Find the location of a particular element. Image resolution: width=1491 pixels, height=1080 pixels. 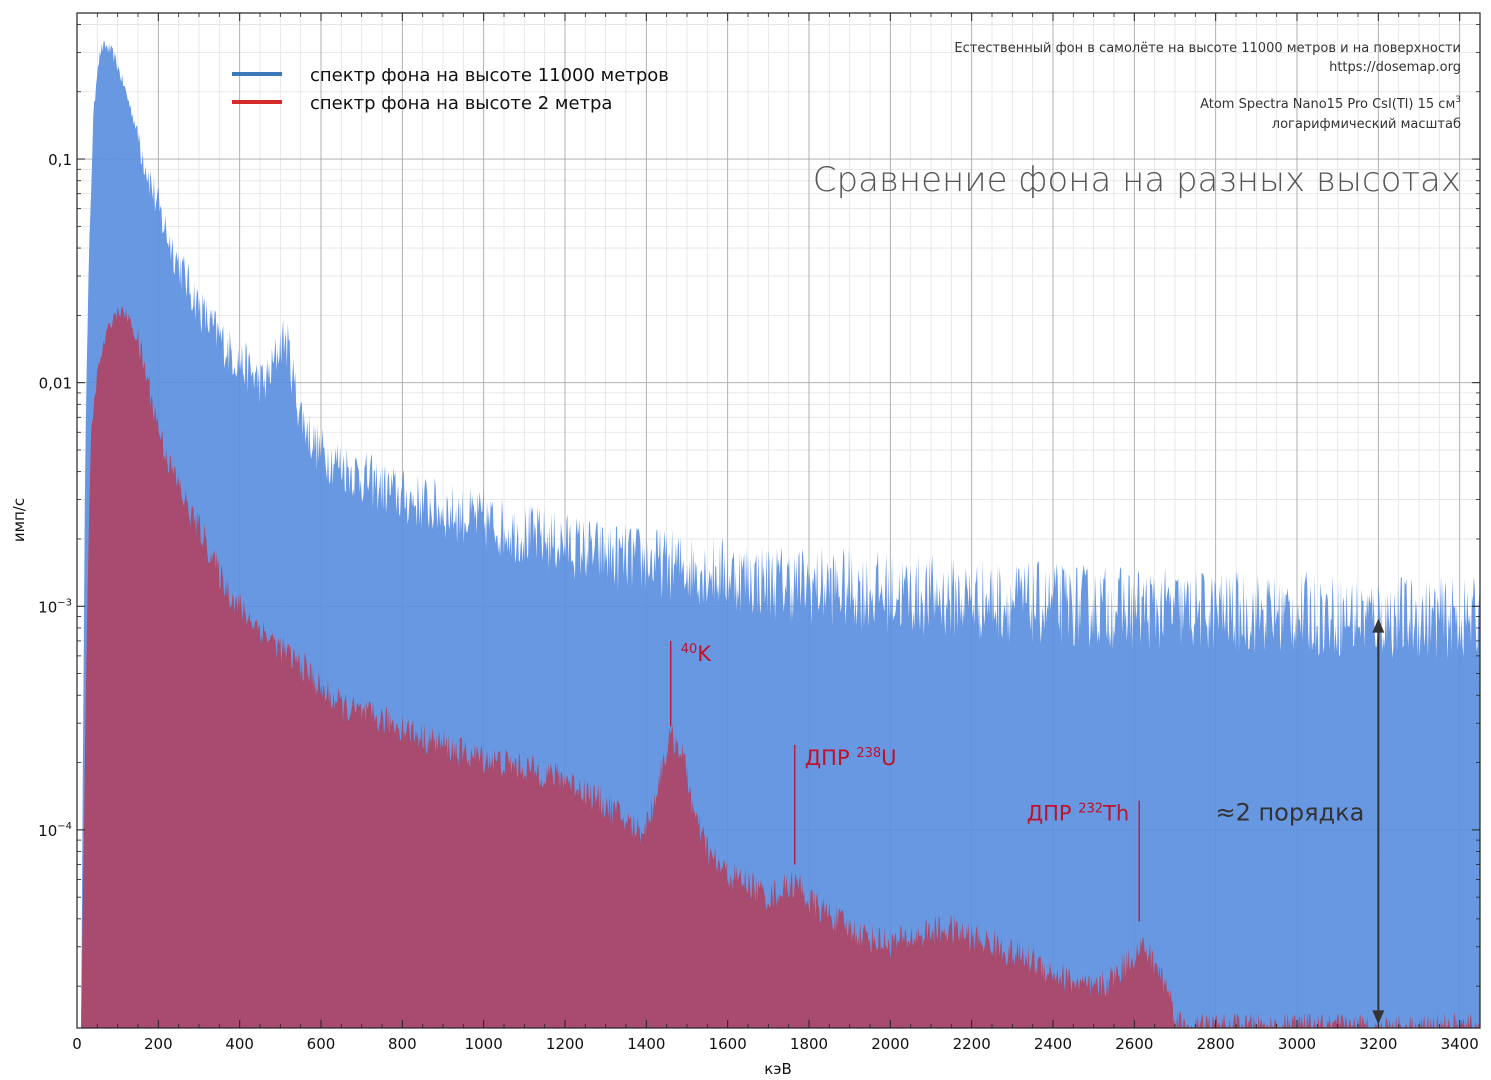

info-device-text: Atom Spectra Nano15 Pro CsI(Tl) 15 см is located at coordinates (1327, 104).